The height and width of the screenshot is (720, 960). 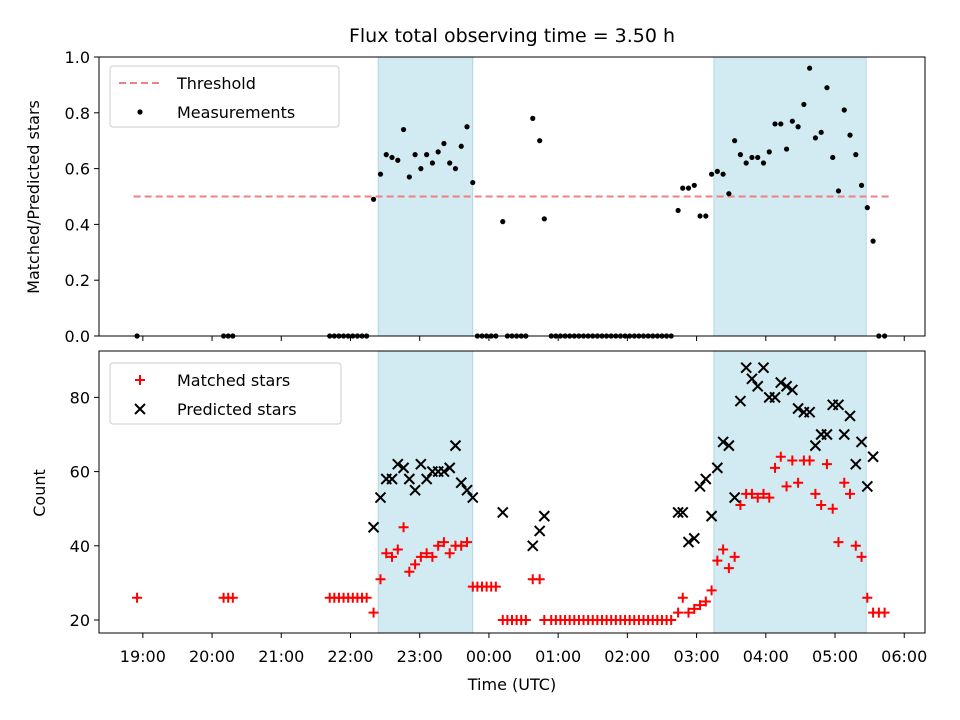 I want to click on y-tick-label: 20, so click(x=80, y=620).